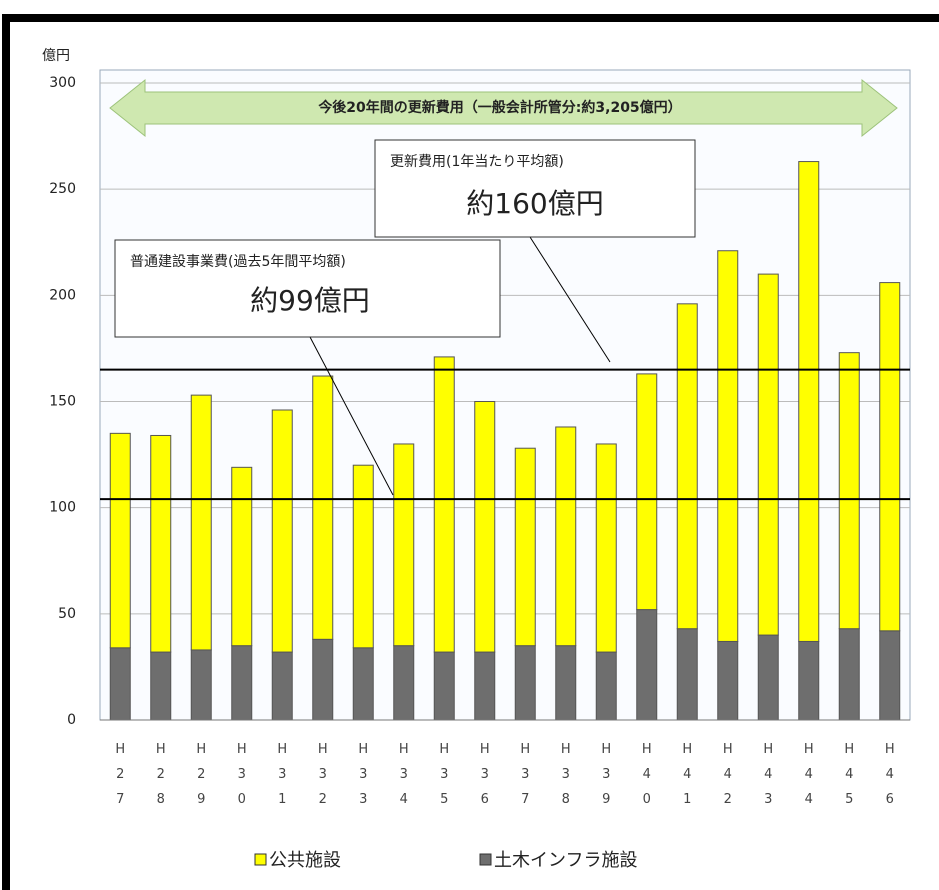 The width and height of the screenshot is (939, 890). Describe the element at coordinates (238, 262) in the screenshot. I see `callout-title: 普通建設事業費(過去5年間平均額)` at that location.